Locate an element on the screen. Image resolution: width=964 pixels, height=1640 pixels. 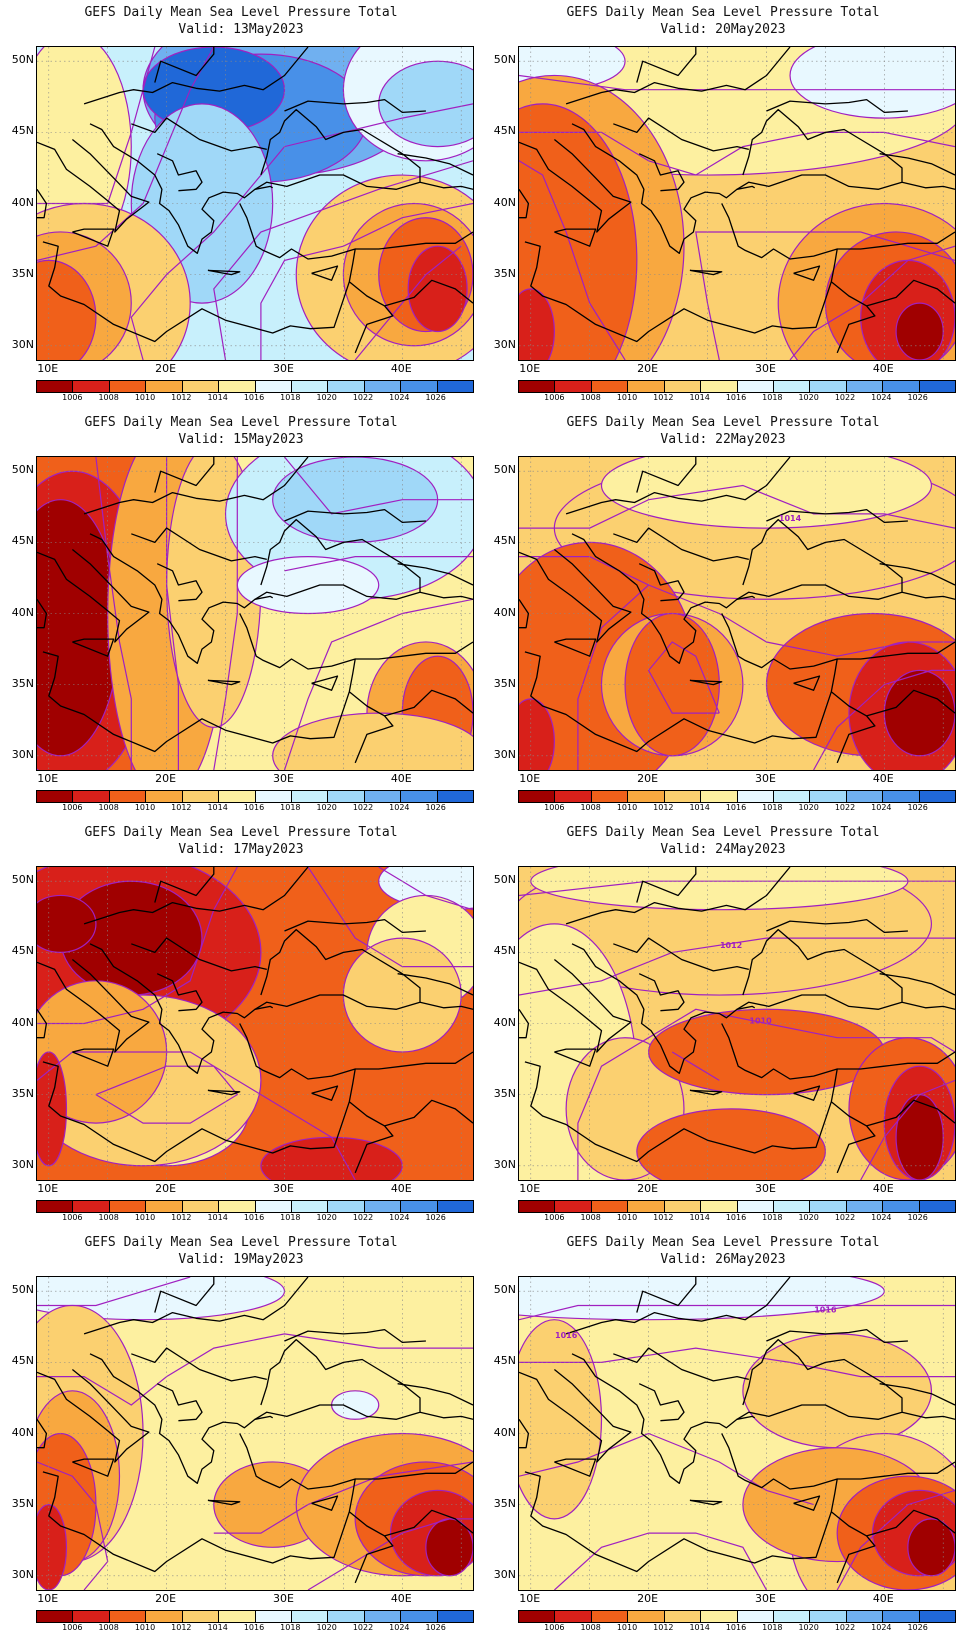
lon-tick-label: 30E is located at coordinates (765, 1188).